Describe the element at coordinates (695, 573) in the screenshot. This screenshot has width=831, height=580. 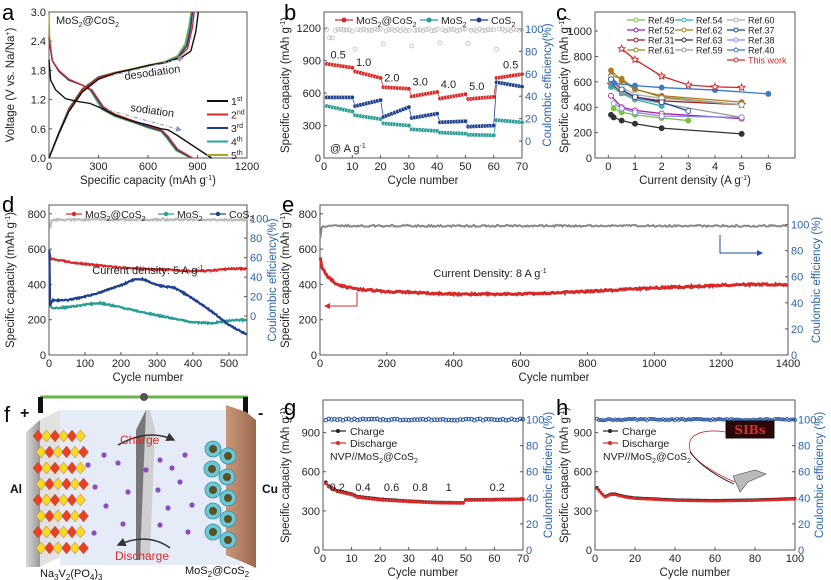
I see `x-axis-label: Cycle number` at that location.